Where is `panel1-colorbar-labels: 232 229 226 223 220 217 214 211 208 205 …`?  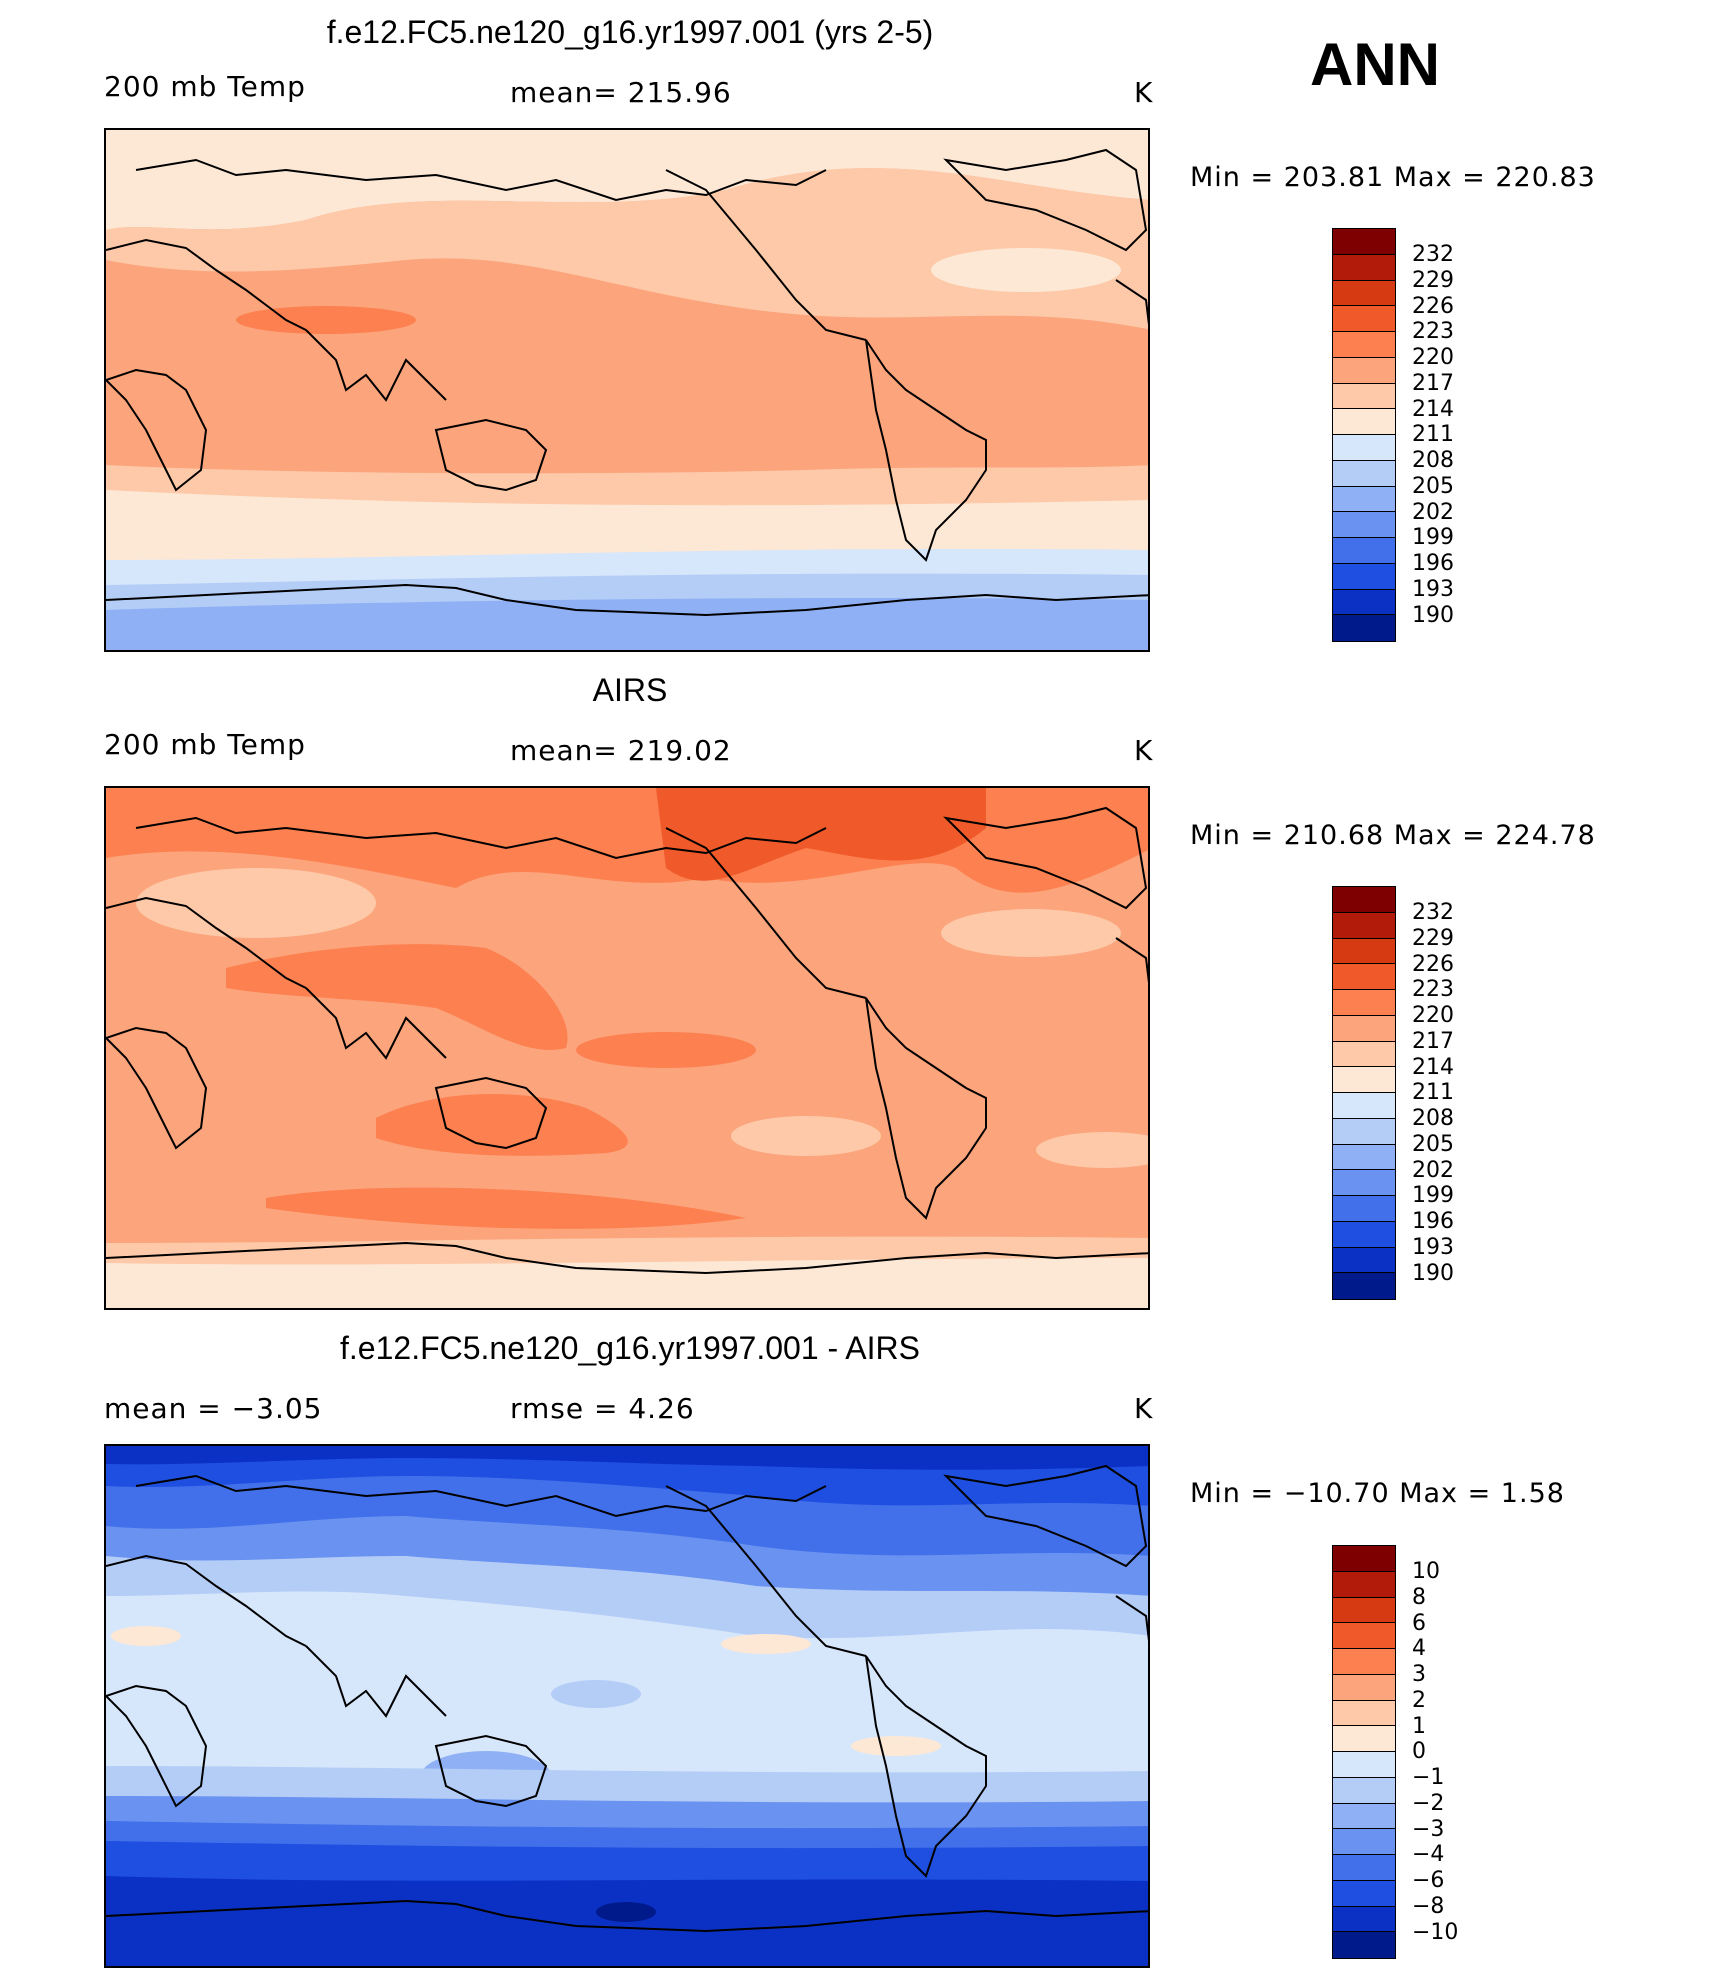
panel1-colorbar-labels: 232 229 226 223 220 217 214 211 208 205 … is located at coordinates (1433, 435).